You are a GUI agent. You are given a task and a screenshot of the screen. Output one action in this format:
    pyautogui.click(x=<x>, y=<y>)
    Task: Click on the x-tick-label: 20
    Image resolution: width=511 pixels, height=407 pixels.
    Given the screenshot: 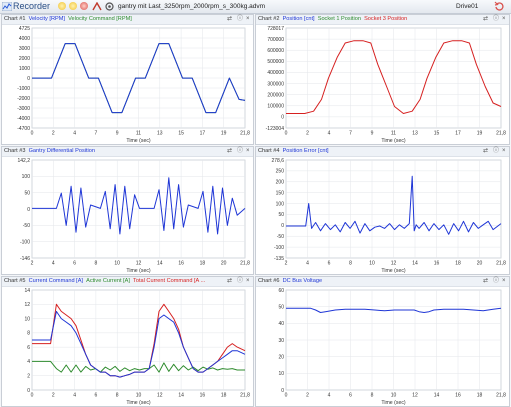 What is the action you would take?
    pyautogui.click(x=224, y=264)
    